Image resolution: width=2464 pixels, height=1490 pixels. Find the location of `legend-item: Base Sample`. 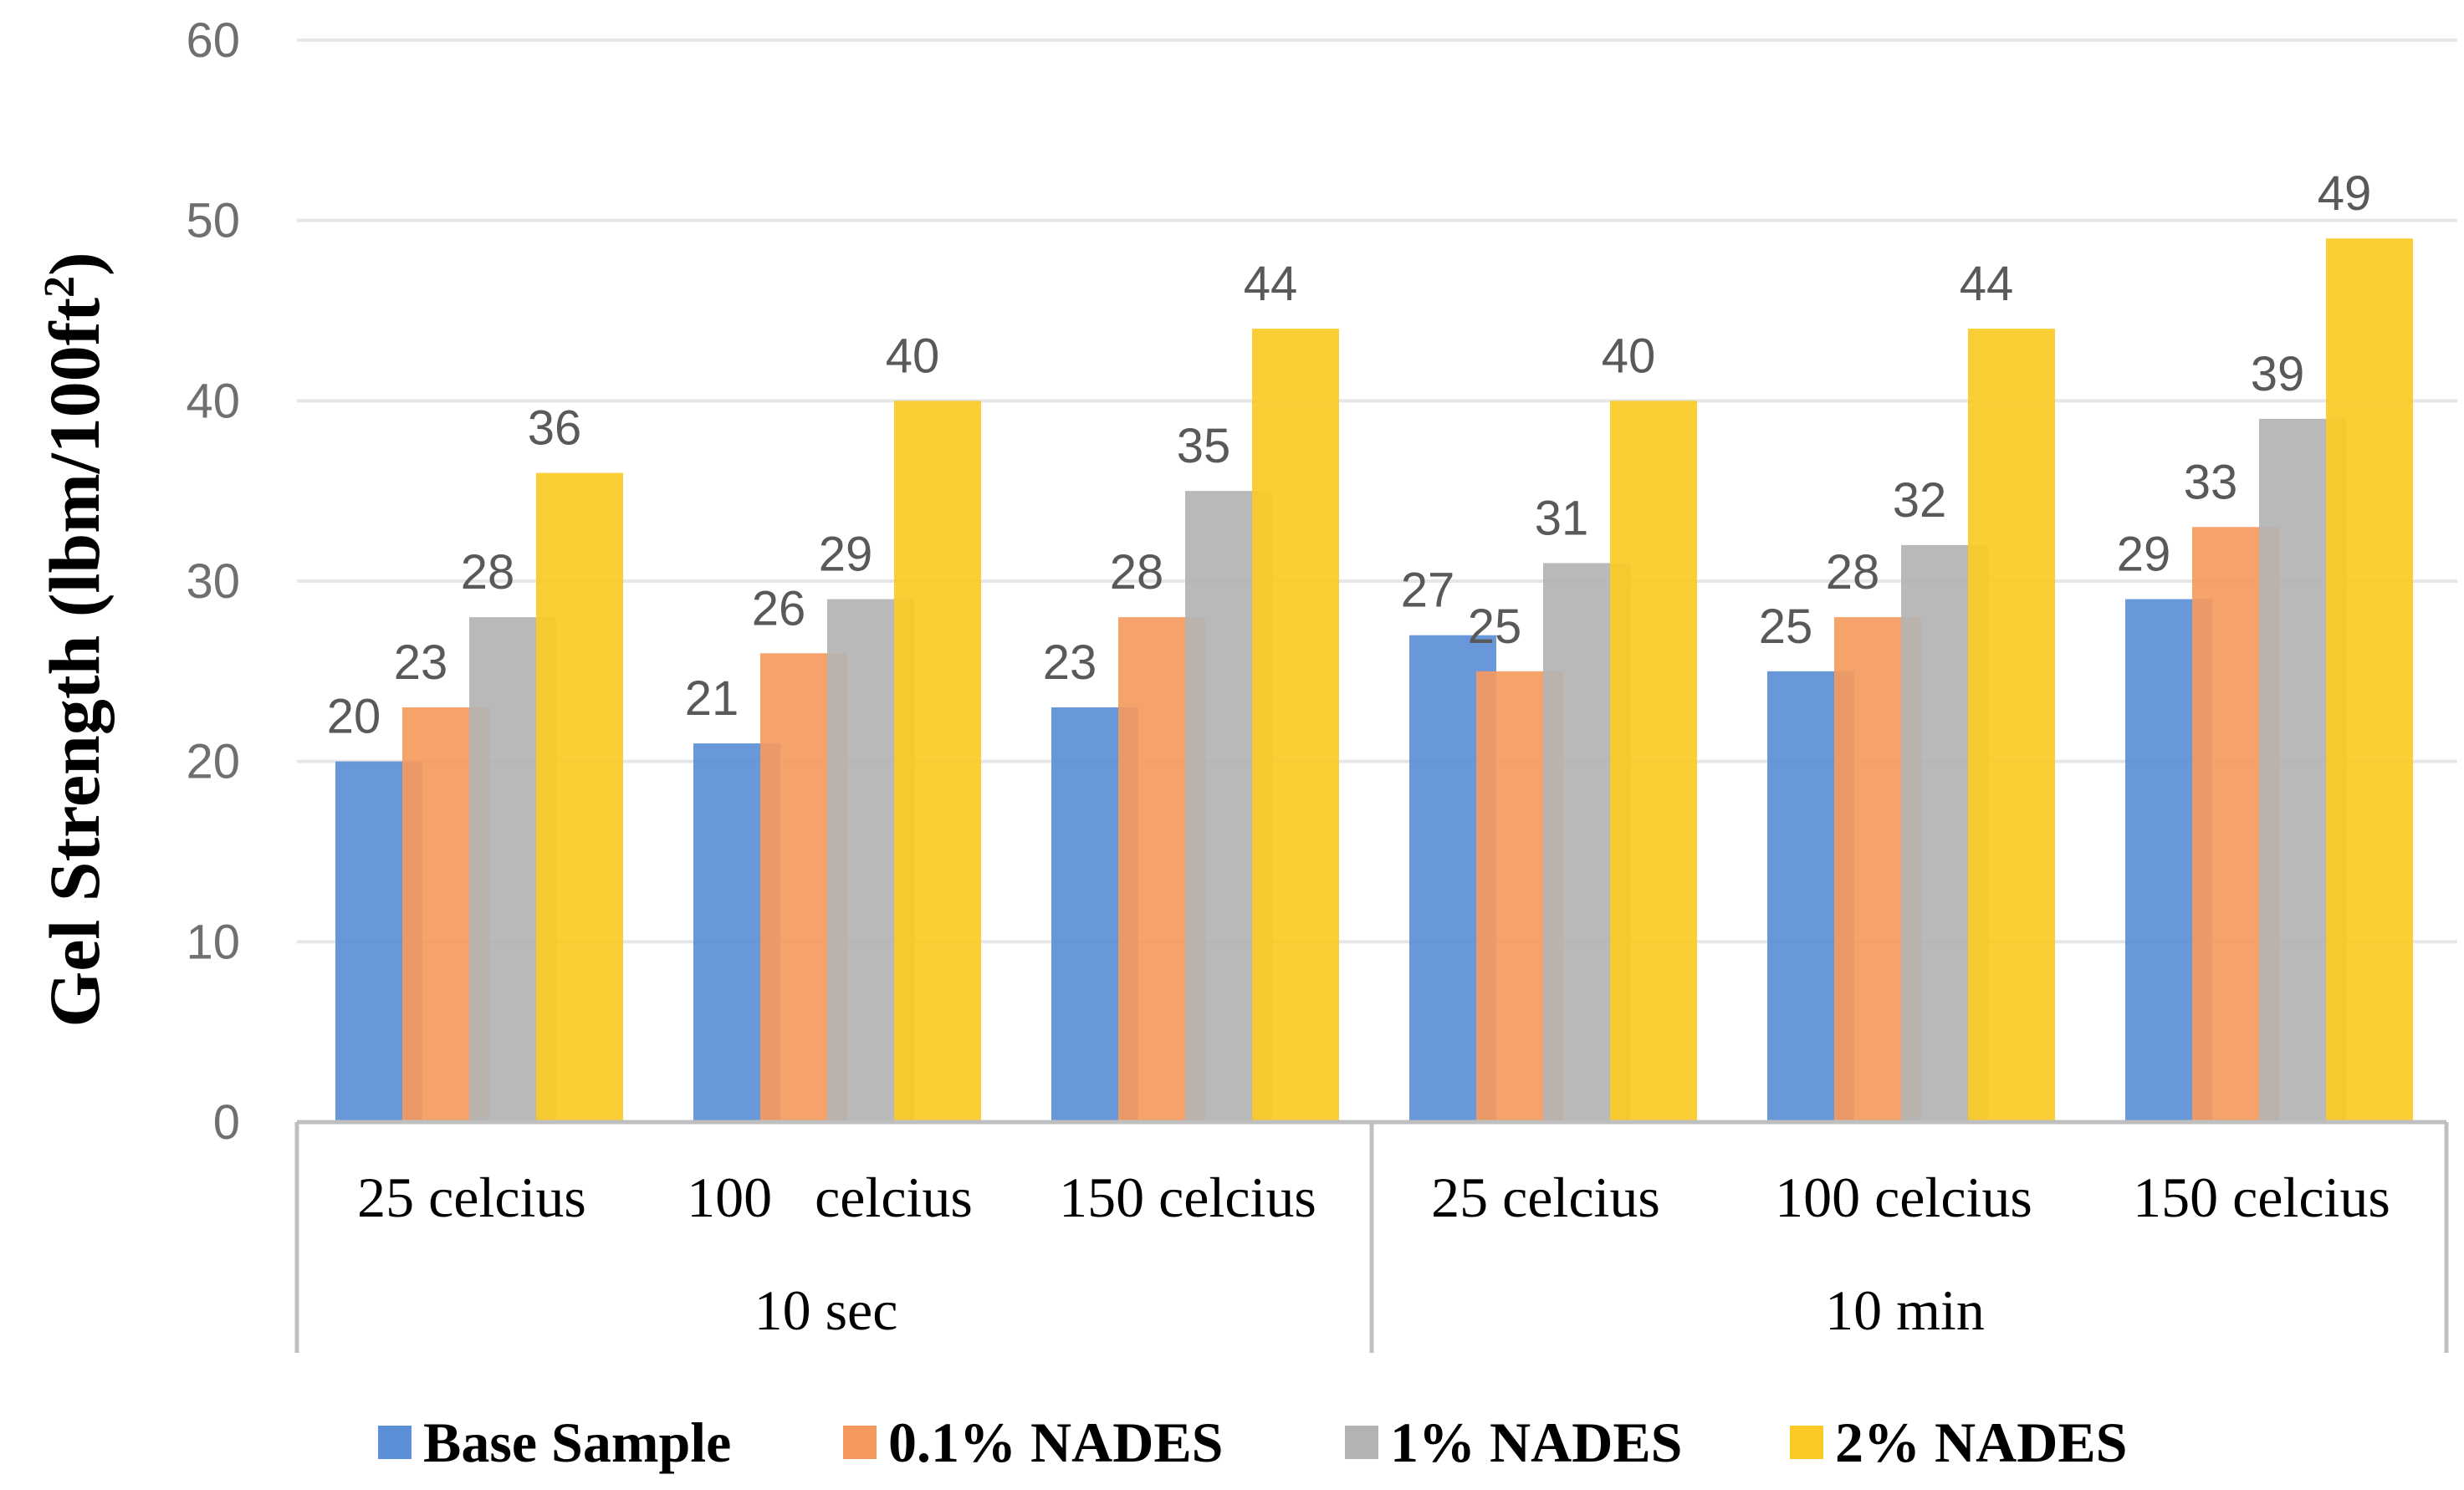

legend-item: Base Sample is located at coordinates (554, 1442).